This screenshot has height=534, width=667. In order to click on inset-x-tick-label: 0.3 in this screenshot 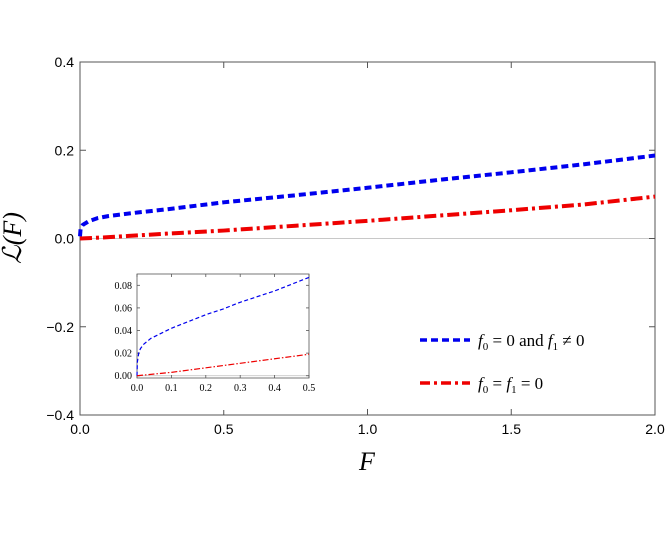, I will do `click(240, 388)`.